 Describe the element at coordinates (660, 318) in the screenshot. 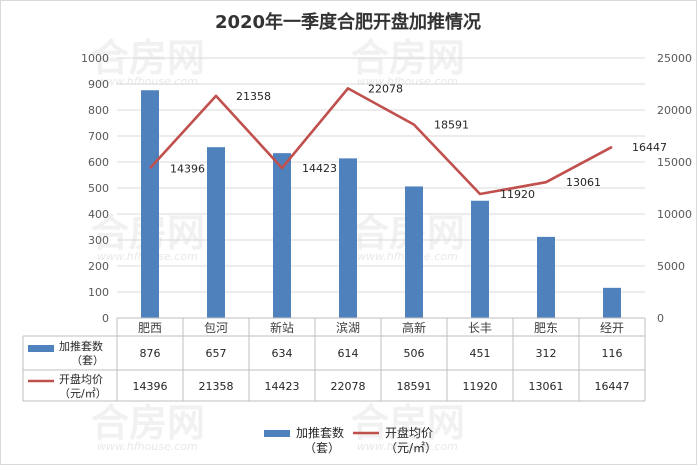

I see `right-axis-tick-label: 0` at that location.